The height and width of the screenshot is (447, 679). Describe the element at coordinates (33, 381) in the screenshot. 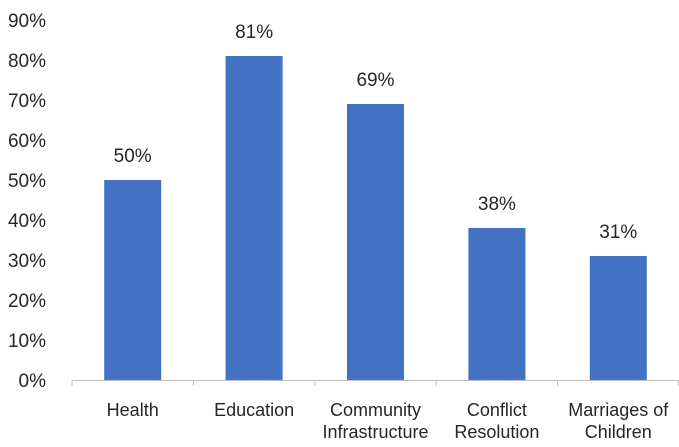

I see `y-tick-label: 0%` at that location.